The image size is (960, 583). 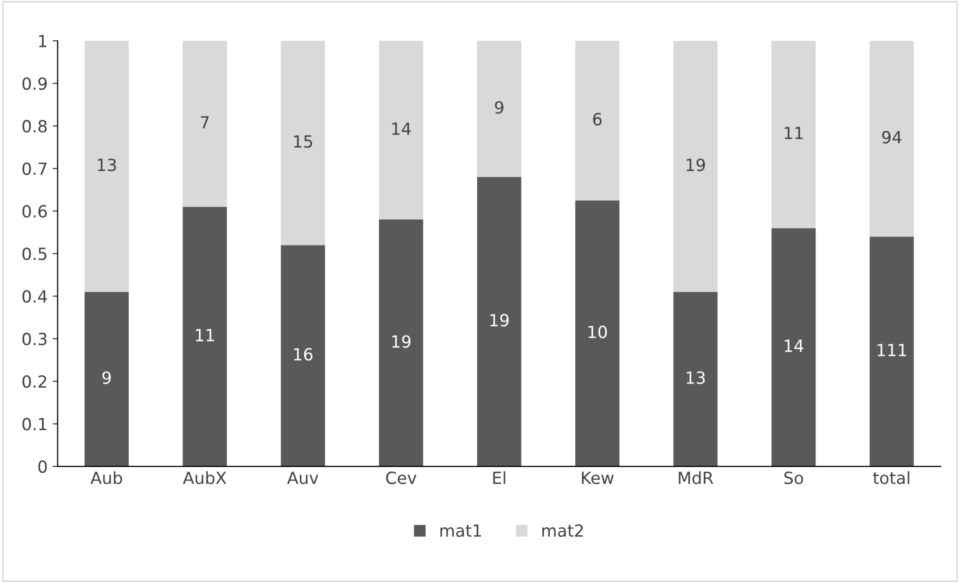 What do you see at coordinates (598, 478) in the screenshot?
I see `x-tick-label: Kew` at bounding box center [598, 478].